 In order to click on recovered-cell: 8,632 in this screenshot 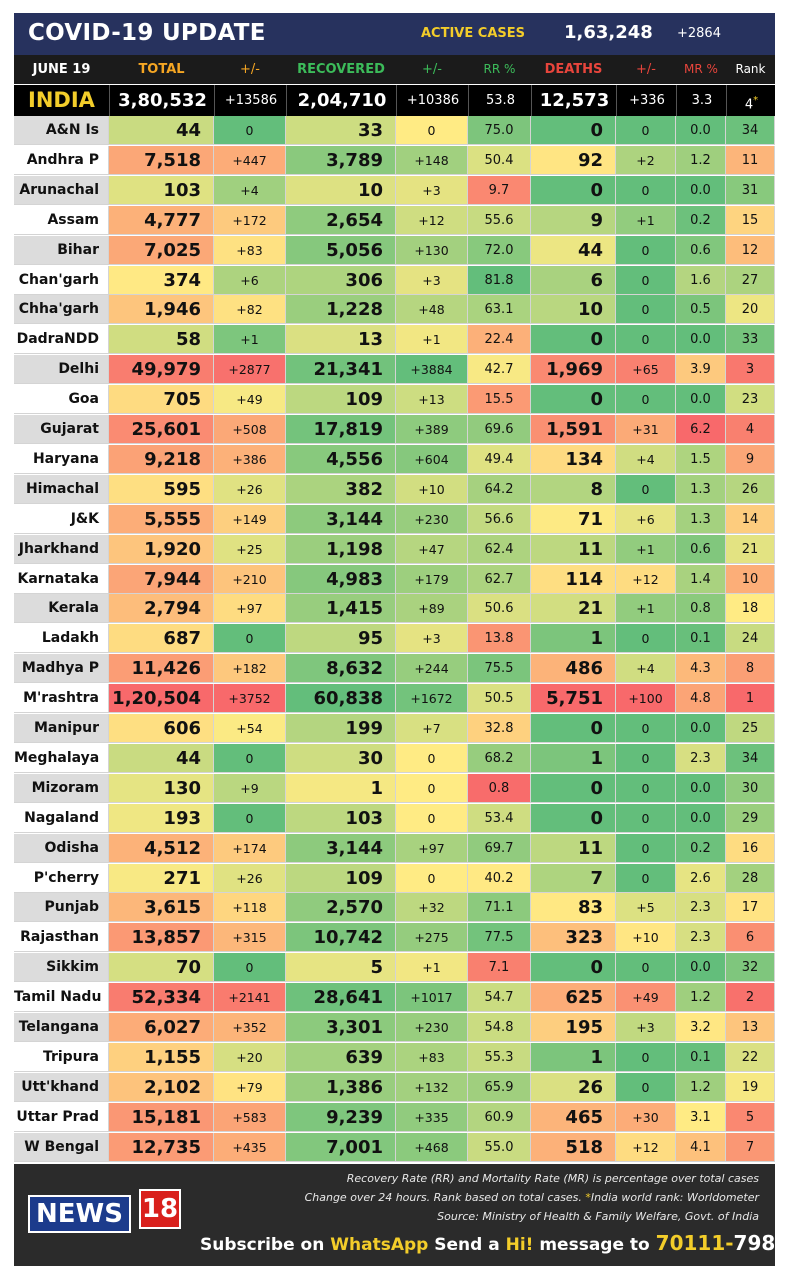, I will do `click(341, 669)`.